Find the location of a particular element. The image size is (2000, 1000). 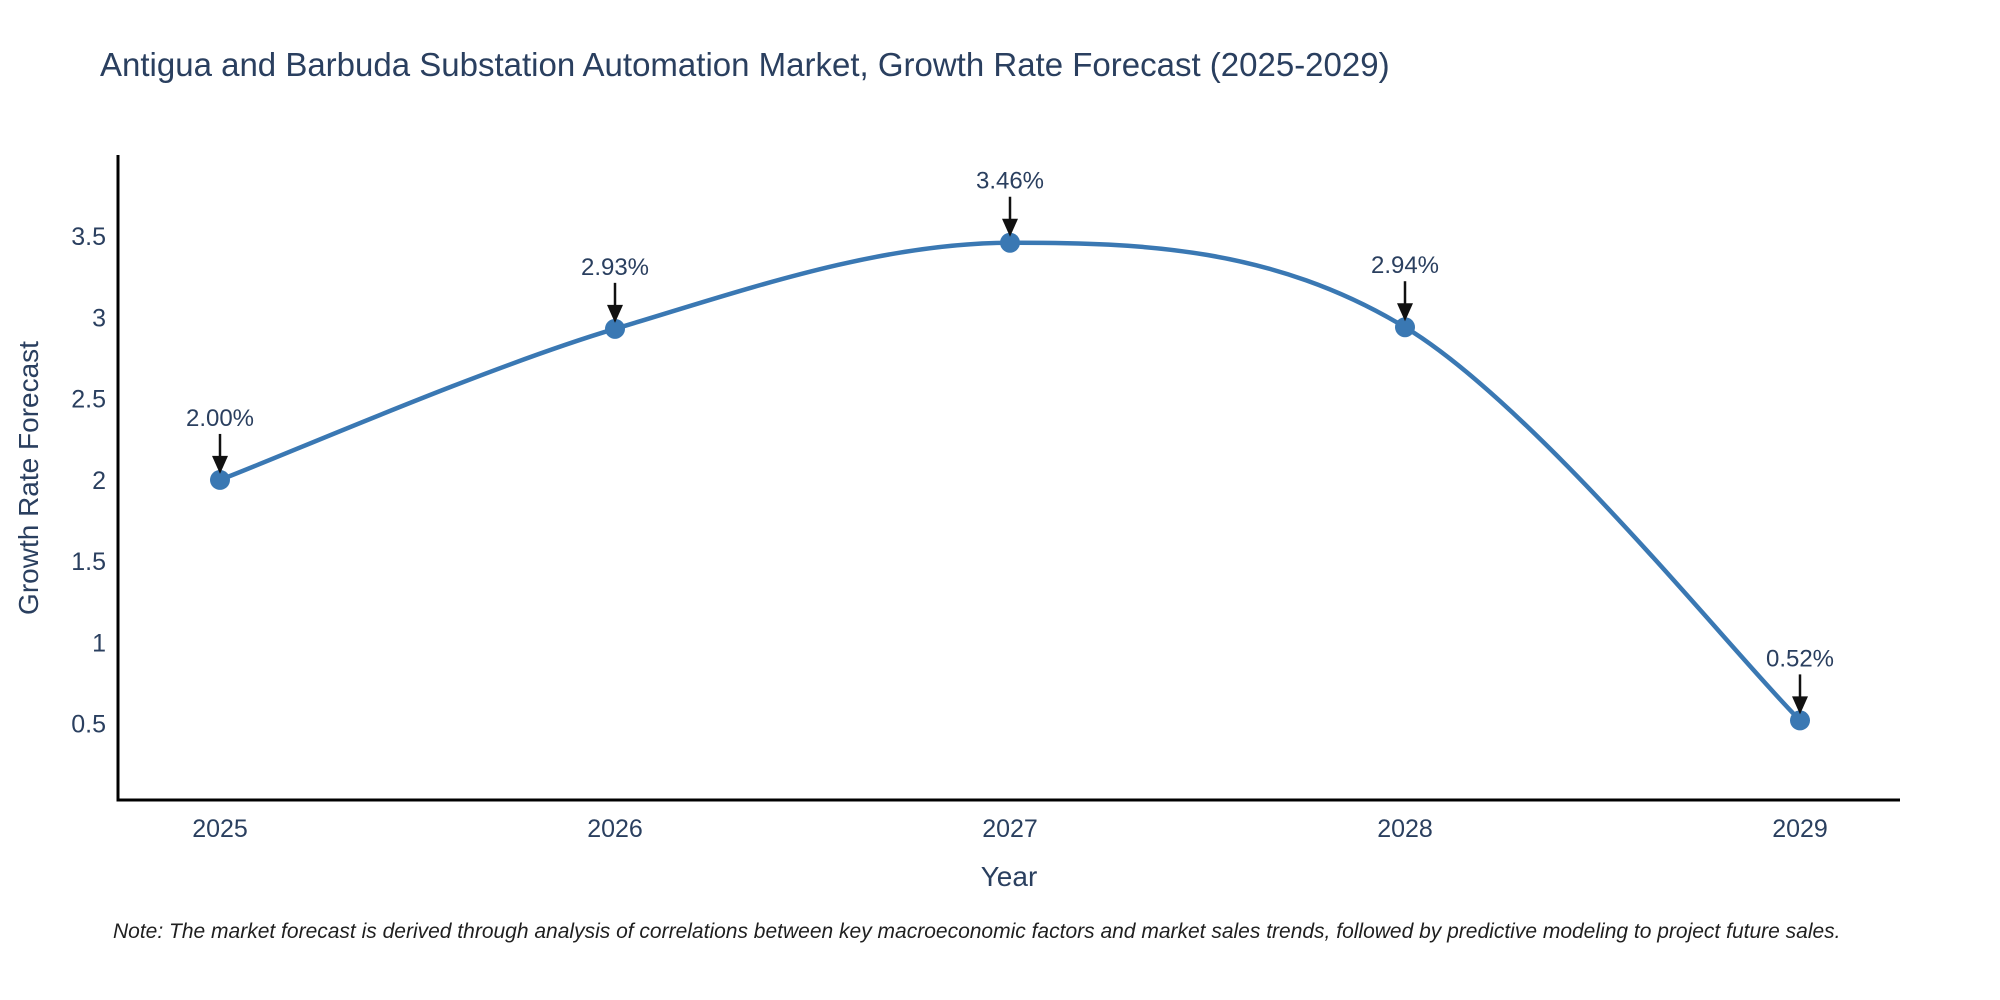

y-tick-label: 1 is located at coordinates (99, 643).